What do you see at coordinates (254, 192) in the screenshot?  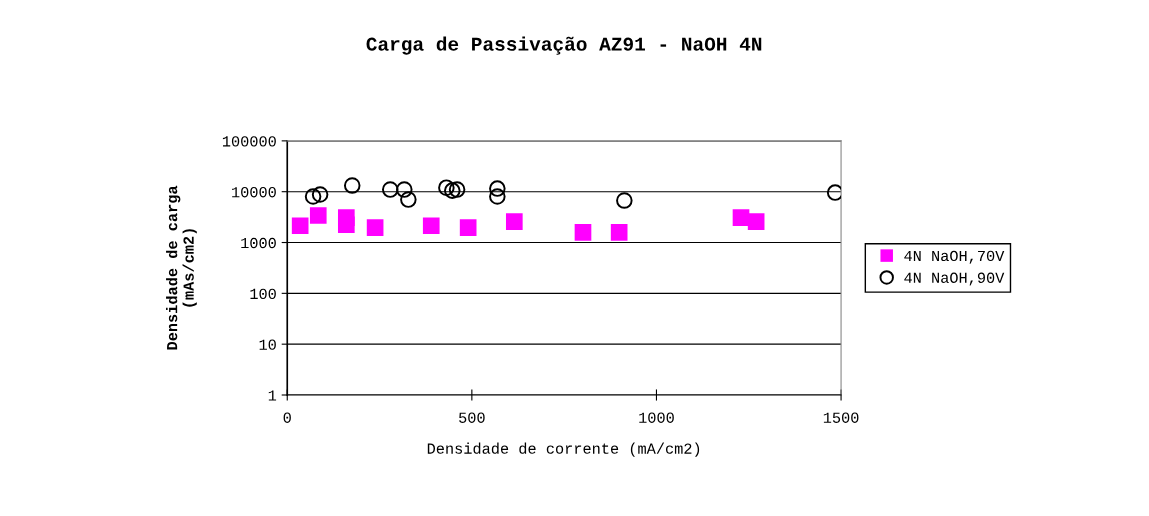 I see `y-tick-label: 10000` at bounding box center [254, 192].